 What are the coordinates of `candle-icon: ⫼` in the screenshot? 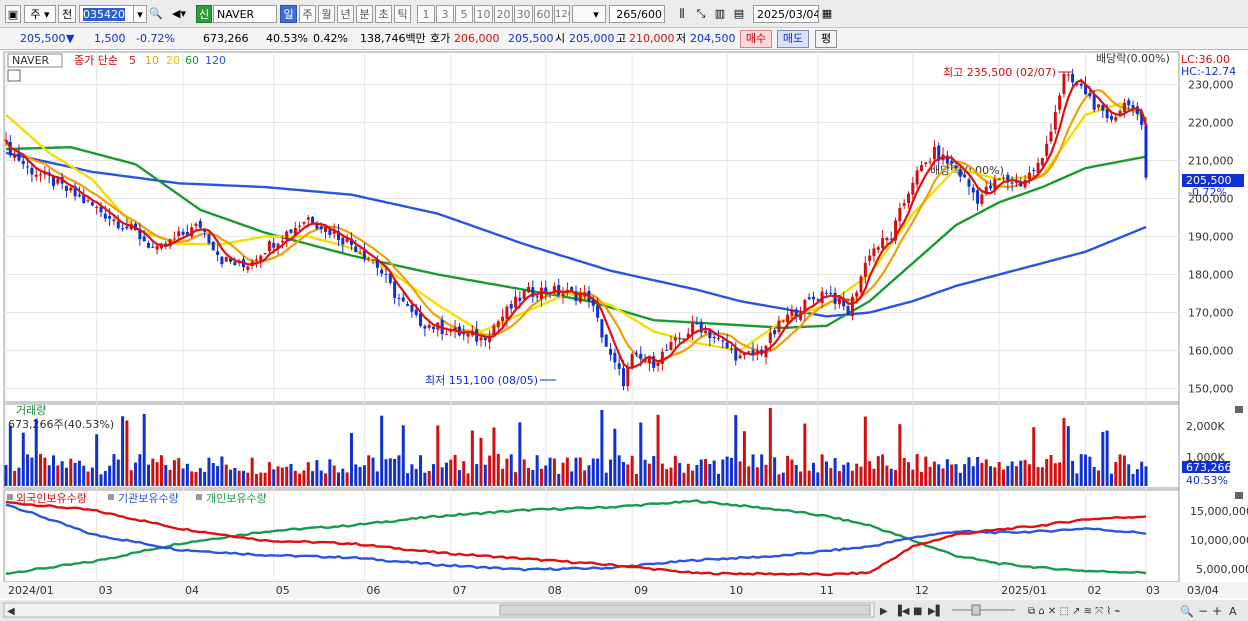 It's located at (682, 13).